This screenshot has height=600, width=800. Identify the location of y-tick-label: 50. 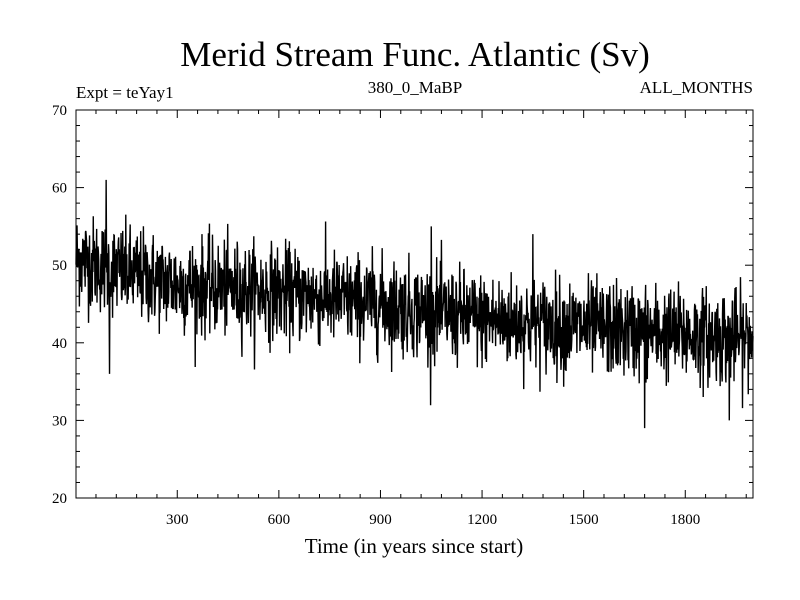
(59, 266).